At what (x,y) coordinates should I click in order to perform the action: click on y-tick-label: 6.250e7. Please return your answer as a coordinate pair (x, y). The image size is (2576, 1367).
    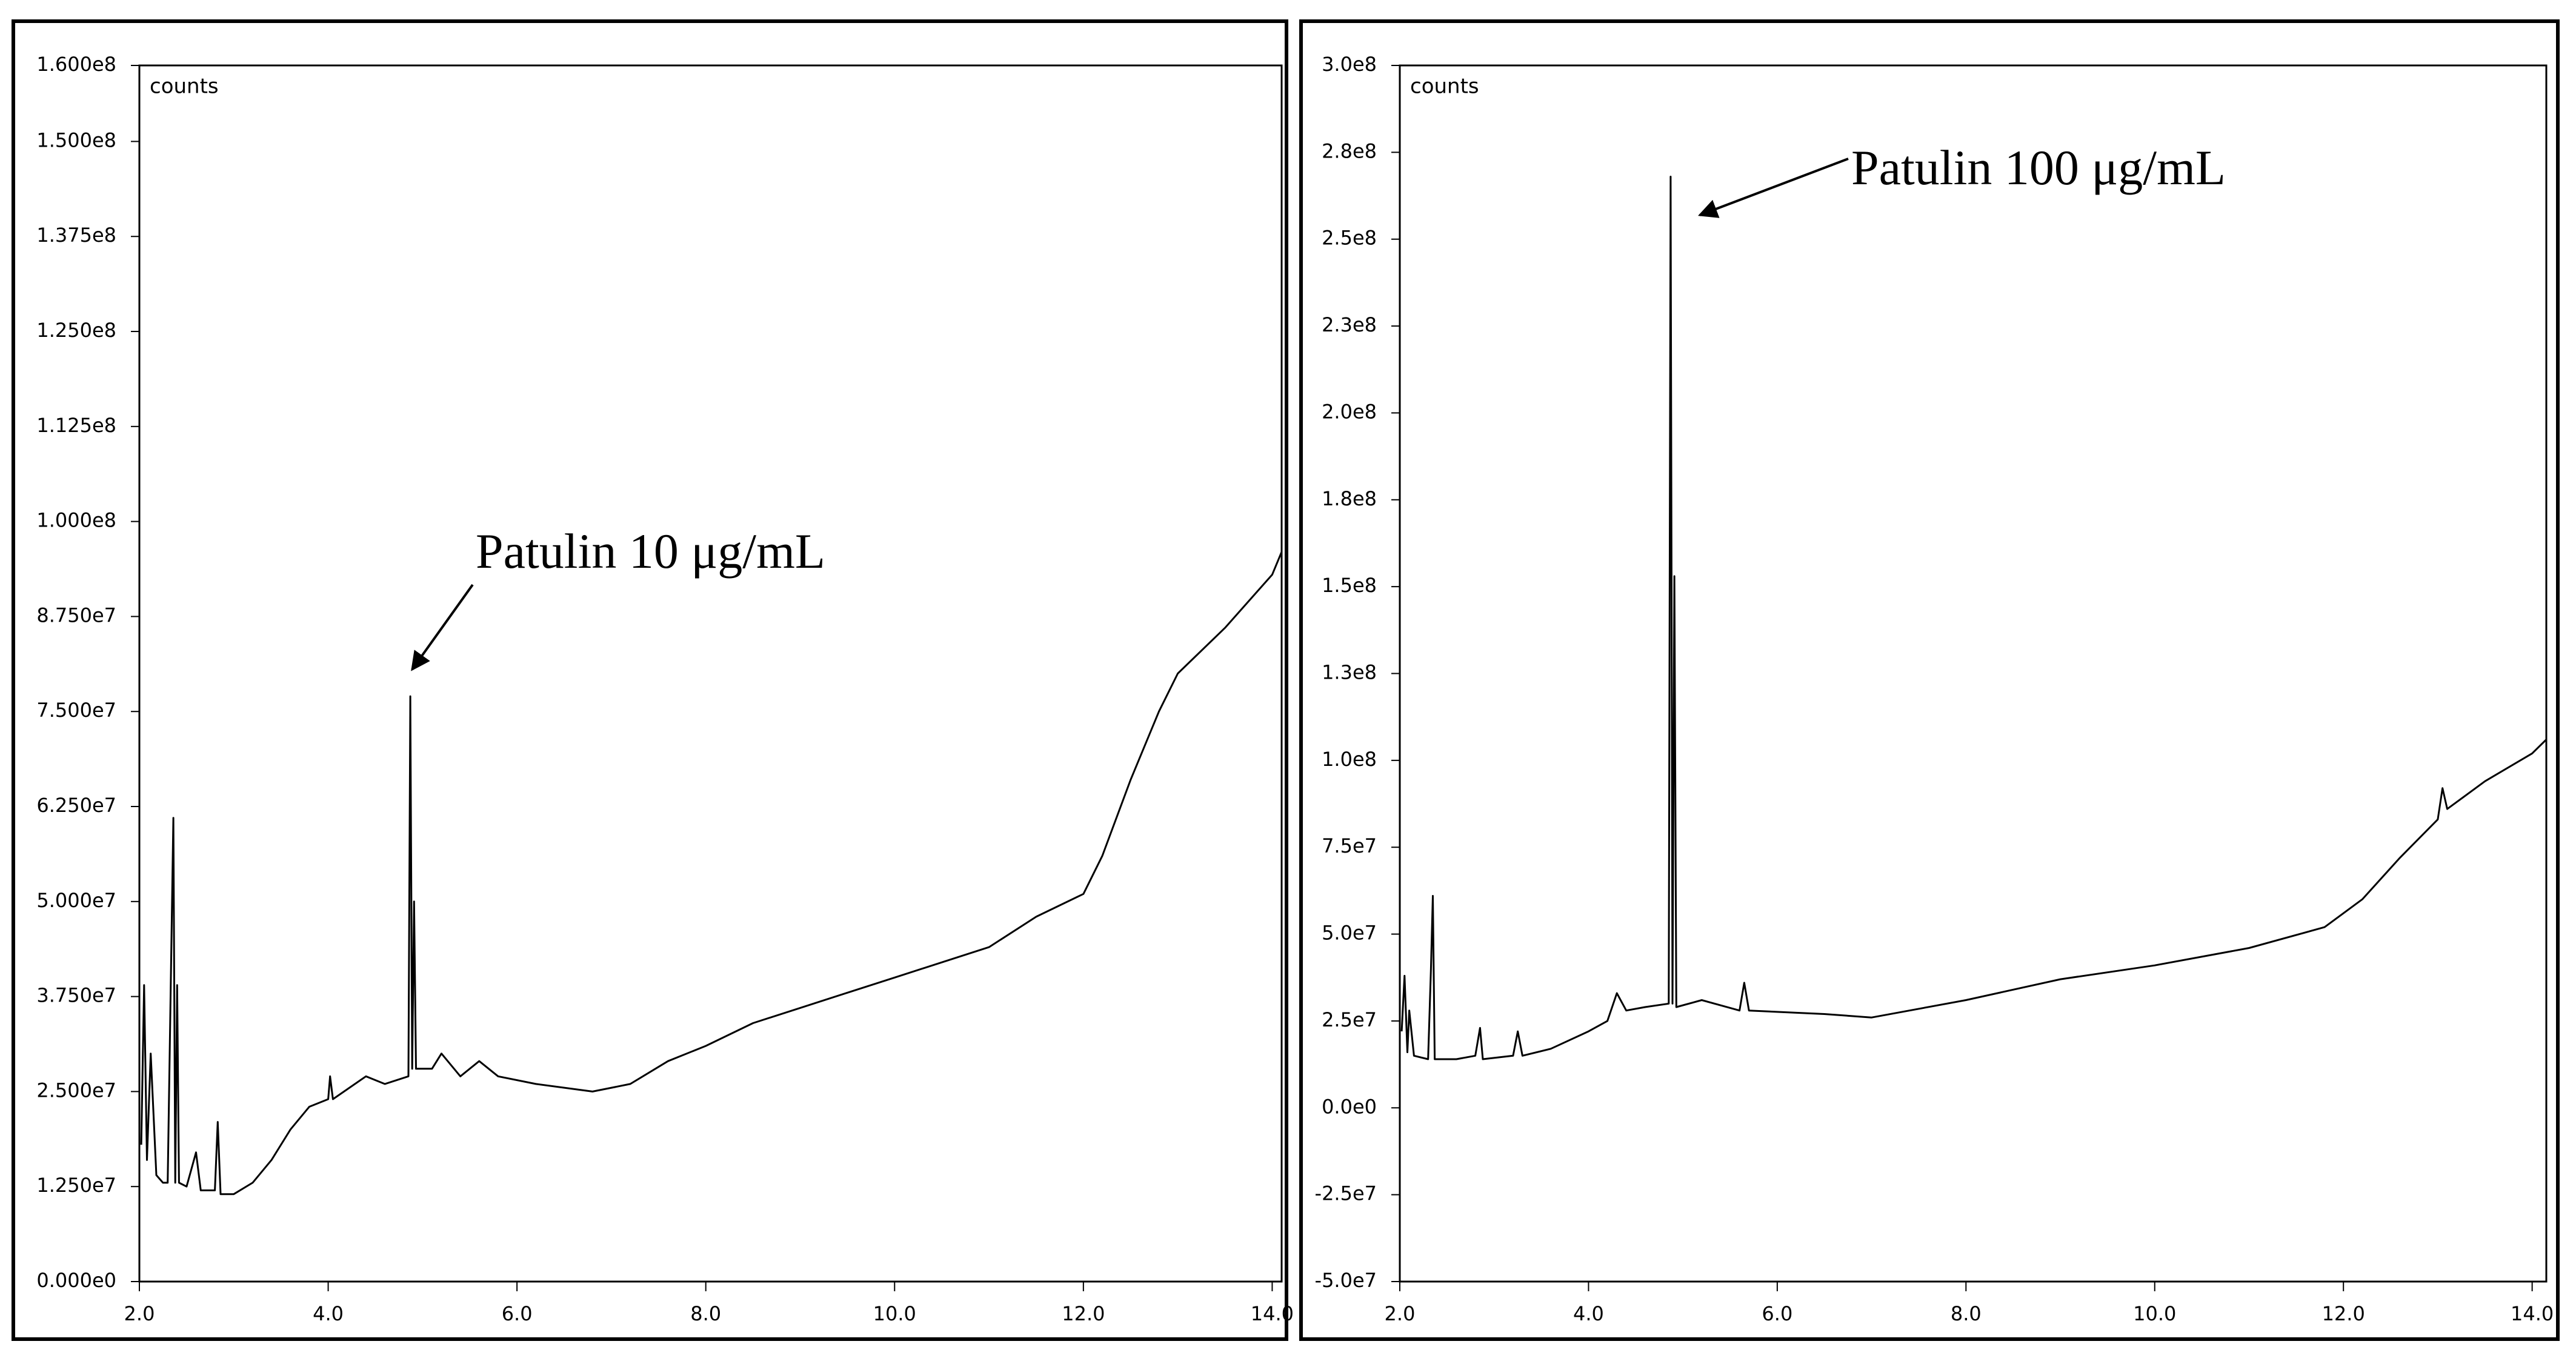
    Looking at the image, I should click on (76, 805).